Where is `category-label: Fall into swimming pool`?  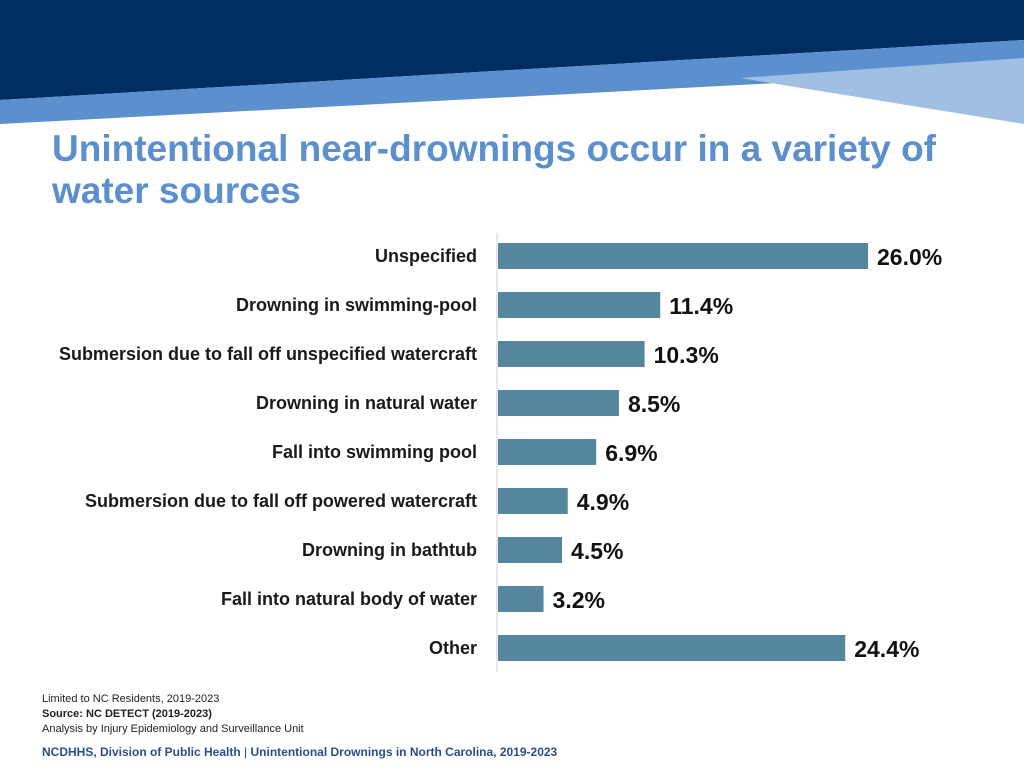 category-label: Fall into swimming pool is located at coordinates (374, 452).